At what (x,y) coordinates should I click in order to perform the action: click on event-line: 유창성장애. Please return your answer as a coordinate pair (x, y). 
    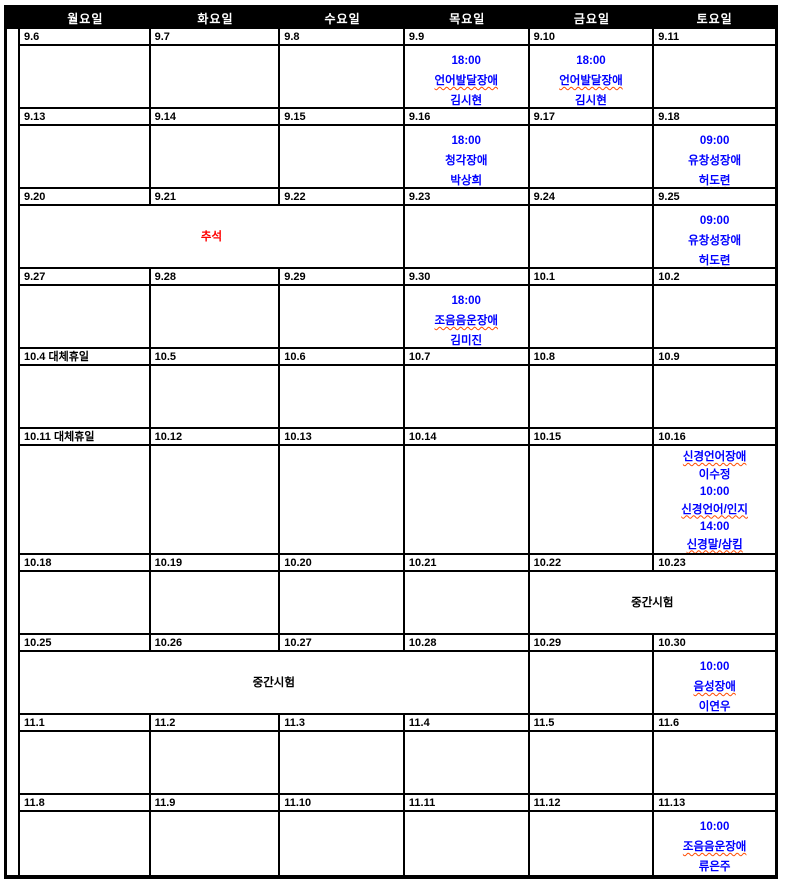
    Looking at the image, I should click on (715, 241).